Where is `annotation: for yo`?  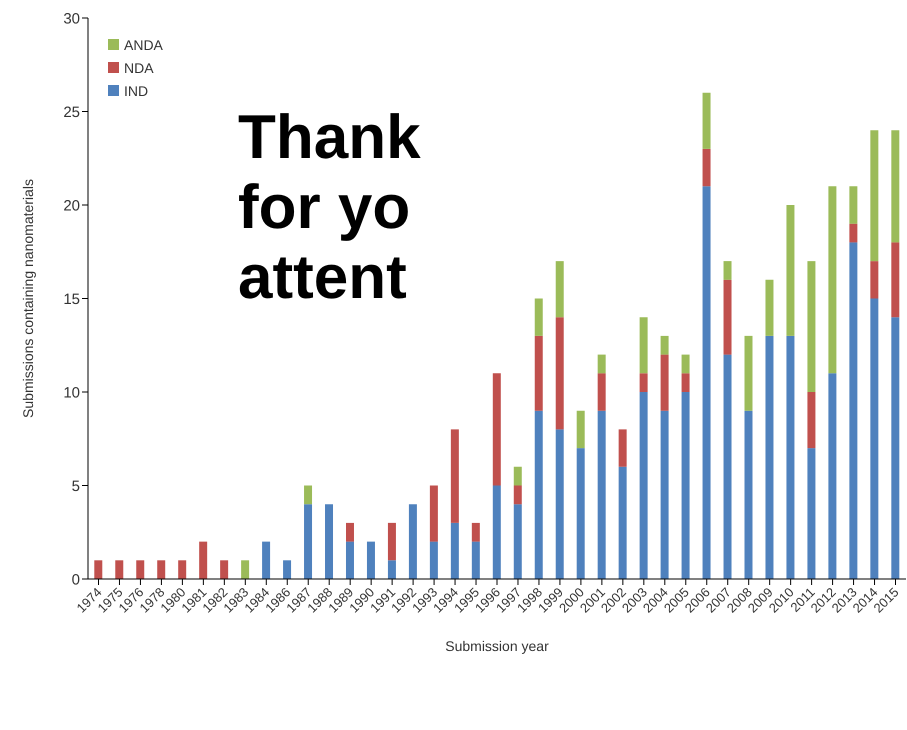
annotation: for yo is located at coordinates (324, 207).